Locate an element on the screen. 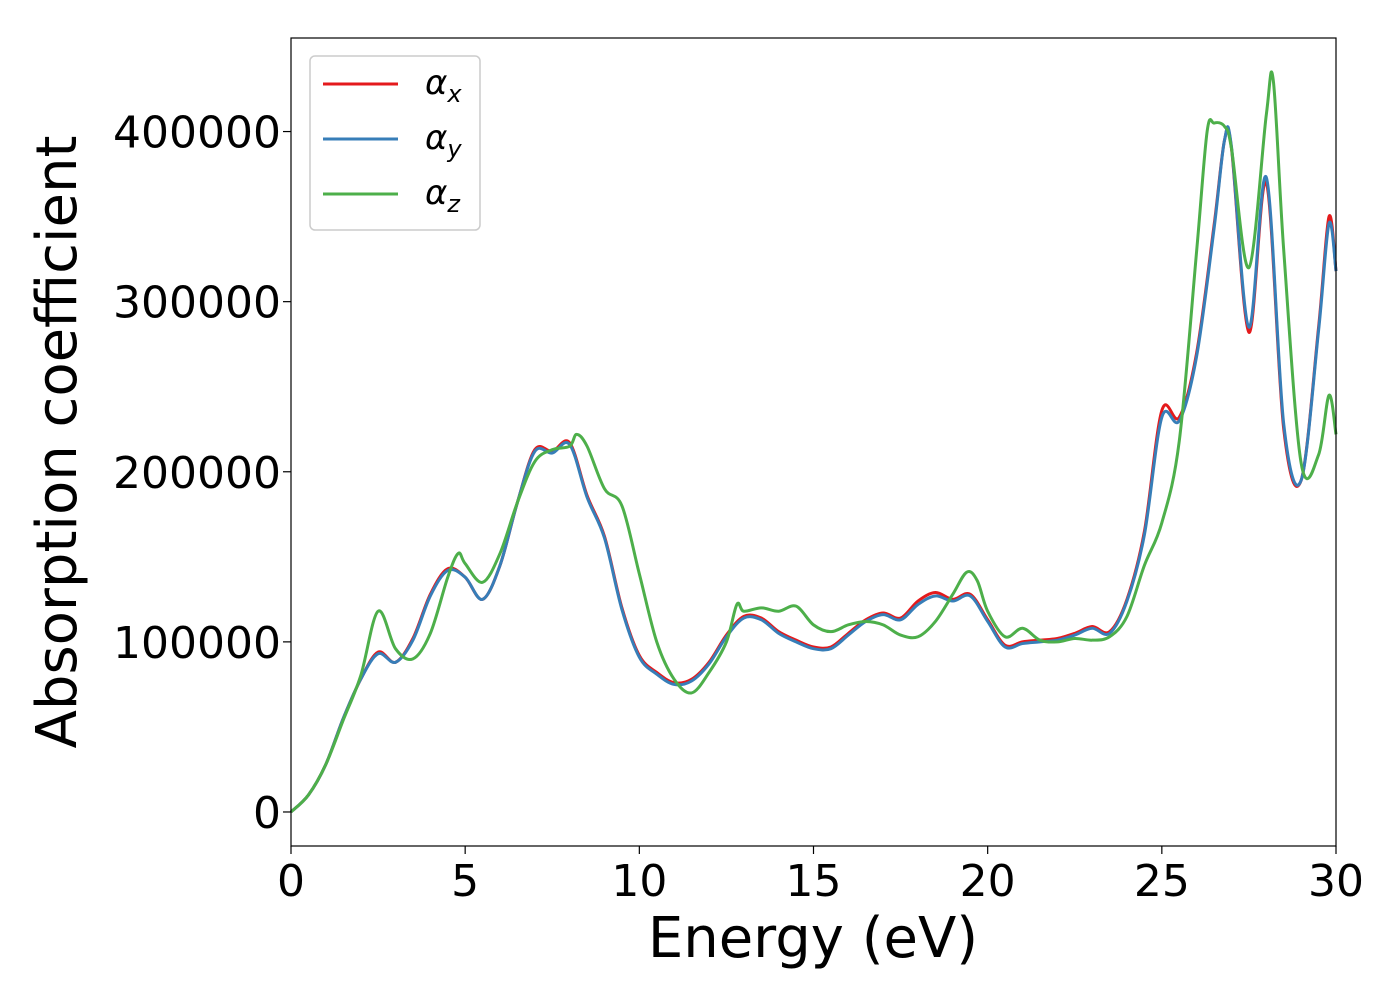 This screenshot has height=1000, width=1400. y-tick-label: 400000 is located at coordinates (197, 133).